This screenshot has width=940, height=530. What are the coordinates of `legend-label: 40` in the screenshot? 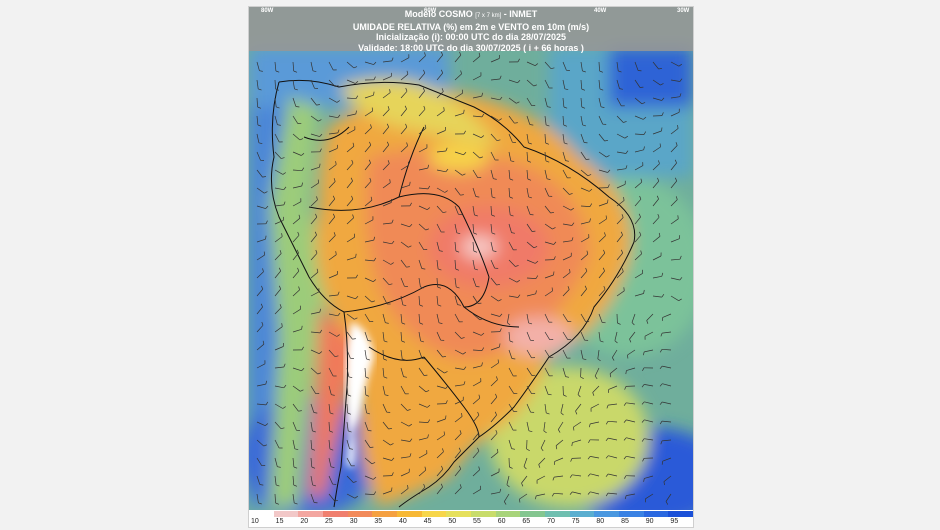 It's located at (403, 521).